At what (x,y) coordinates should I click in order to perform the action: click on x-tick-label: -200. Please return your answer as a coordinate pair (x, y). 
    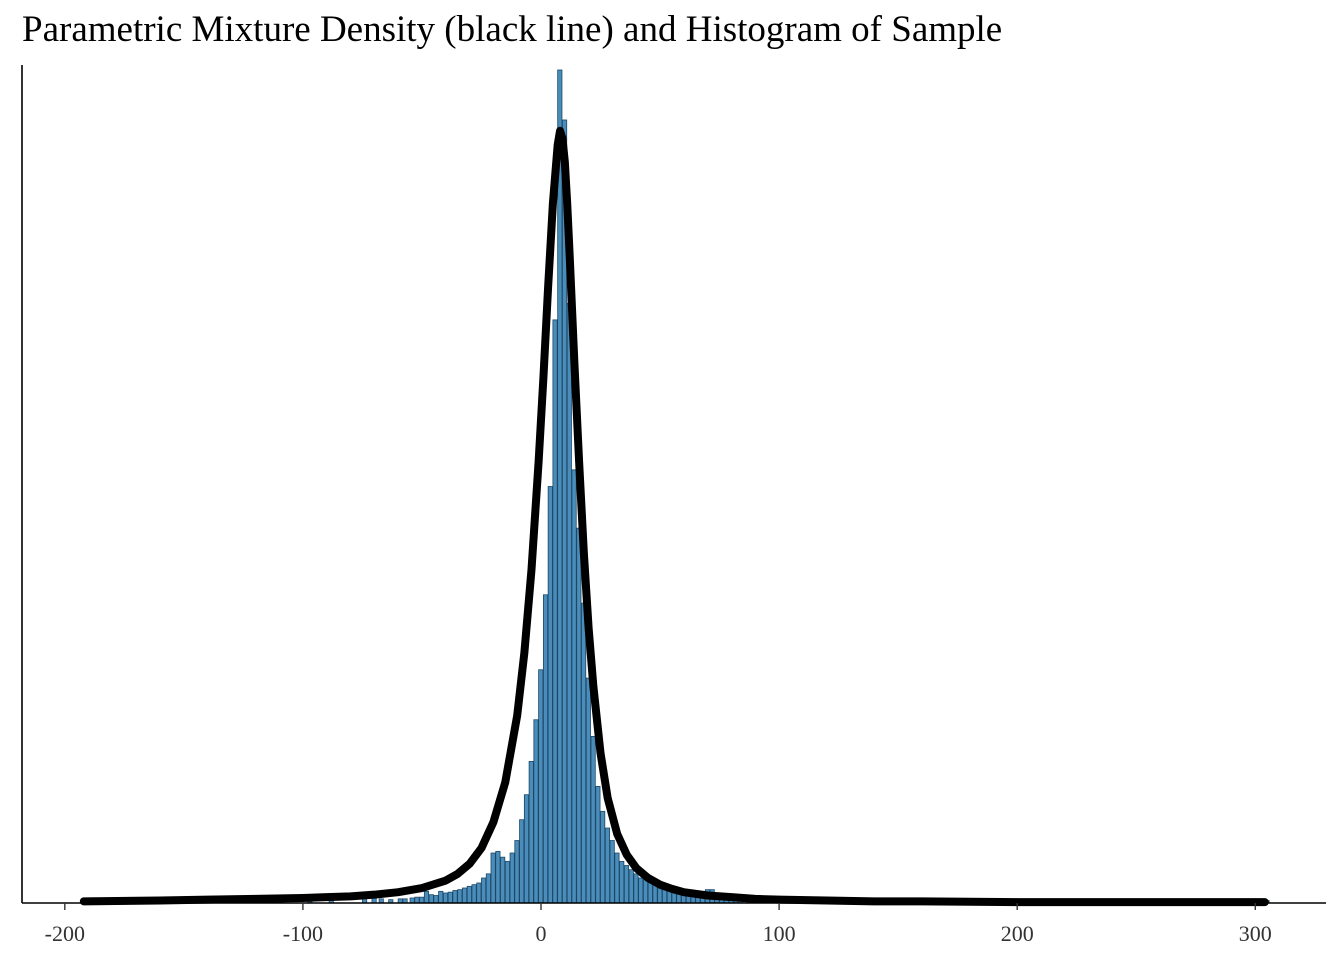
    Looking at the image, I should click on (65, 933).